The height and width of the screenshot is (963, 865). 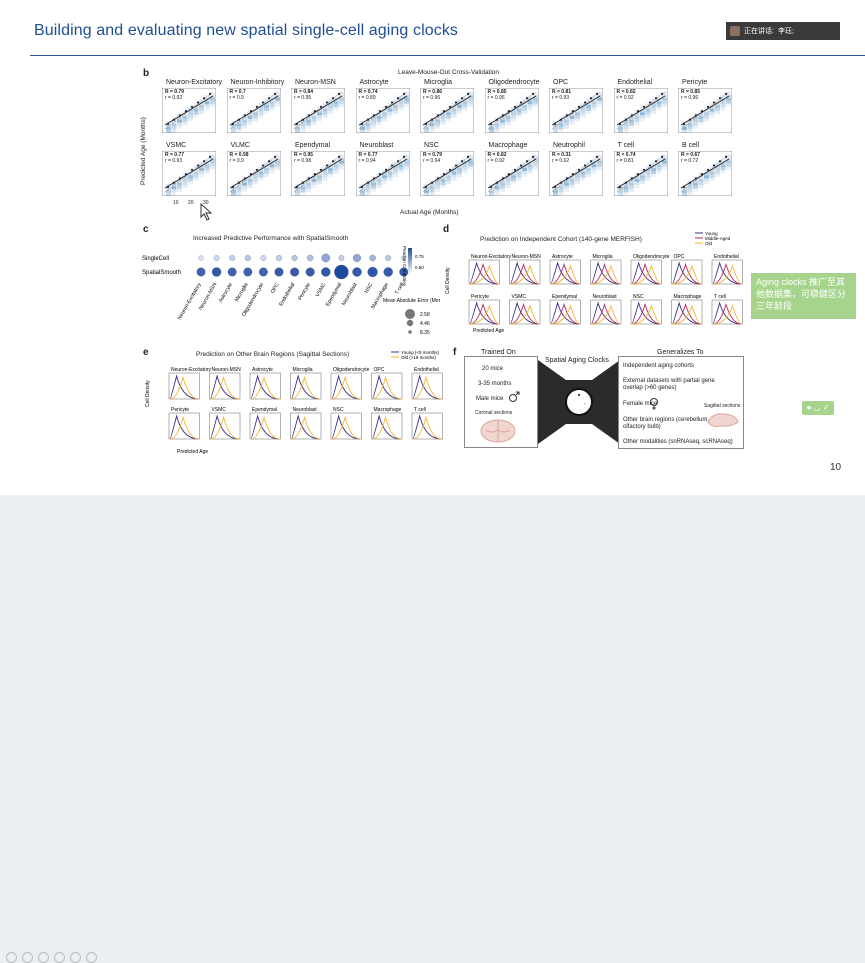 What do you see at coordinates (562, 155) in the screenshot?
I see `tile-R: R = 0.31` at bounding box center [562, 155].